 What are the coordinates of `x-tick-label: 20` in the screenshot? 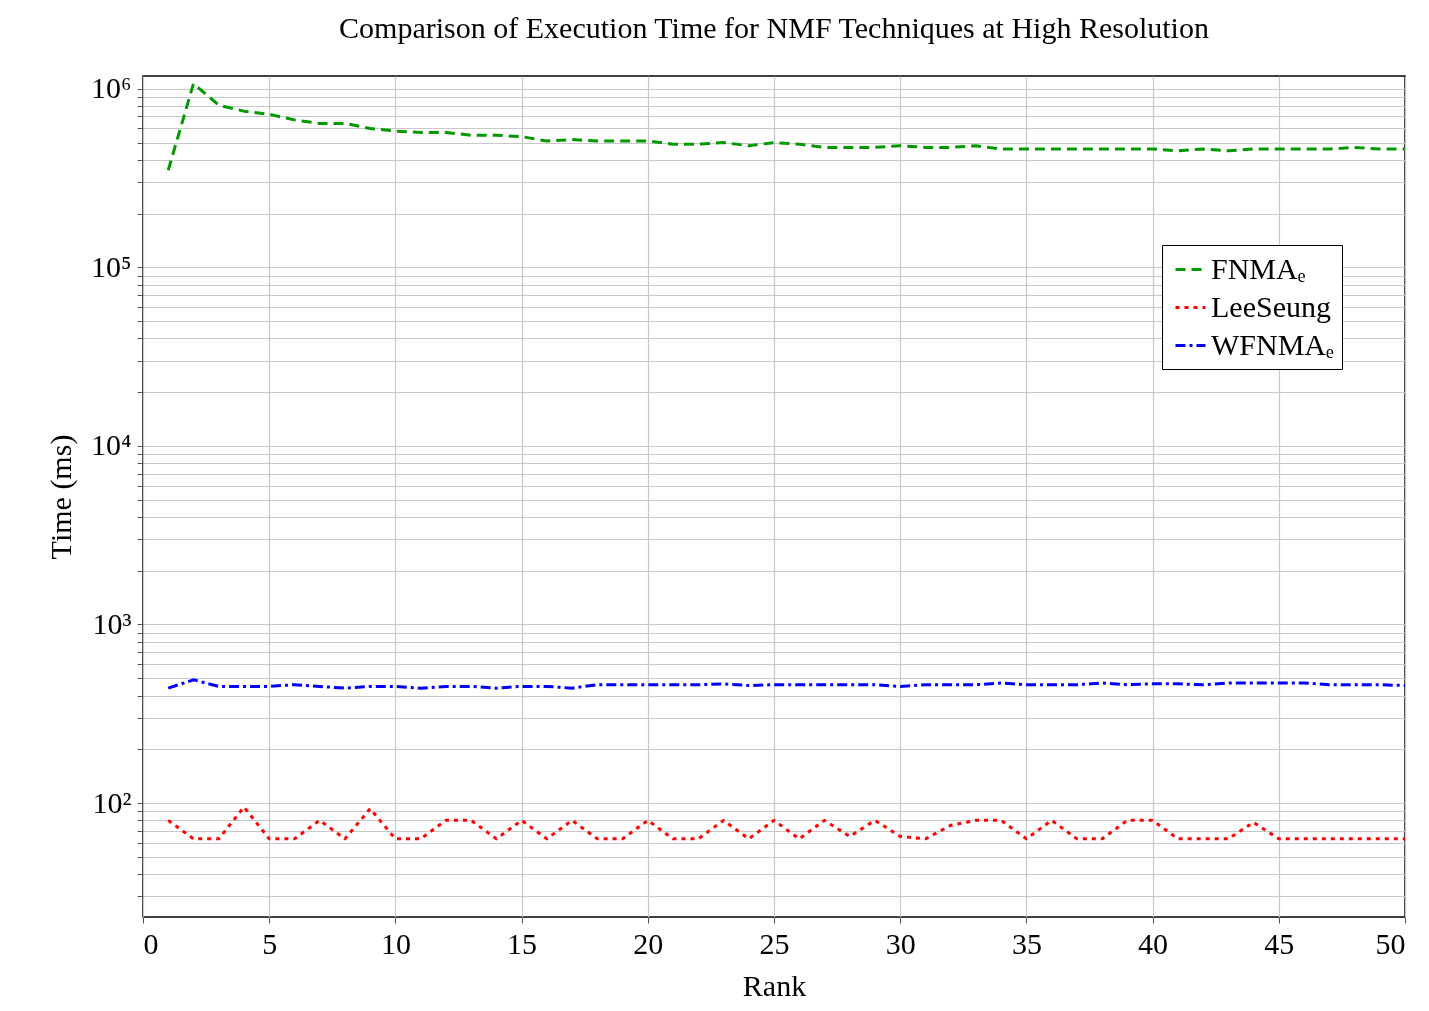 It's located at (648, 943).